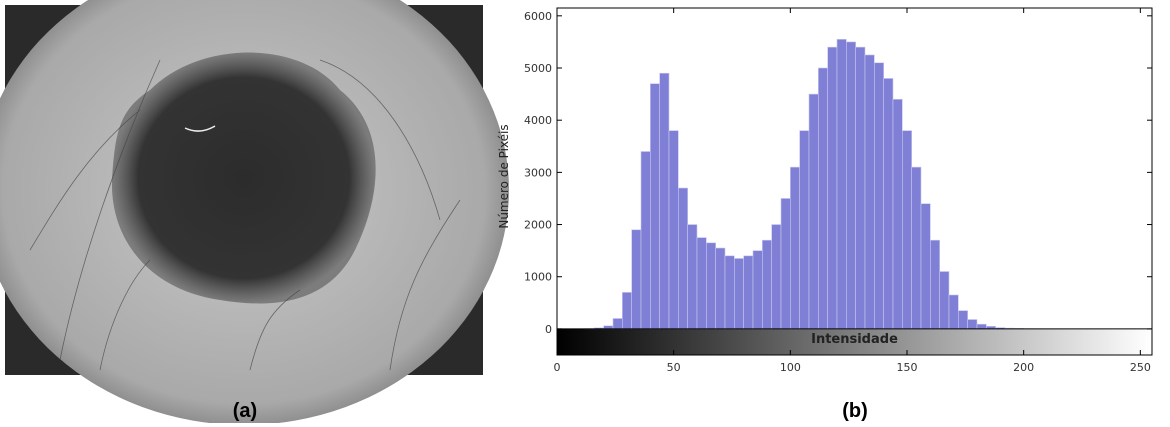 This screenshot has width=1170, height=427. What do you see at coordinates (1023, 367) in the screenshot?
I see `x-tick-label: 200` at bounding box center [1023, 367].